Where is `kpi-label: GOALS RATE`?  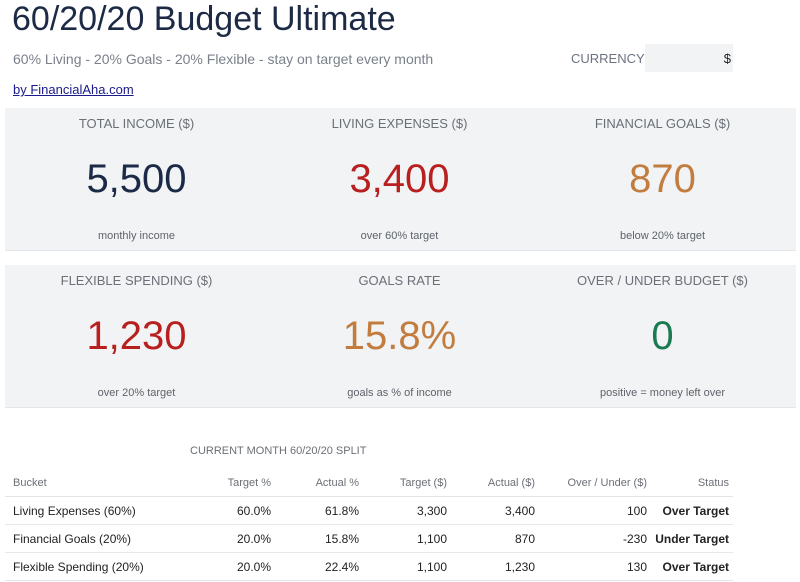 kpi-label: GOALS RATE is located at coordinates (399, 280).